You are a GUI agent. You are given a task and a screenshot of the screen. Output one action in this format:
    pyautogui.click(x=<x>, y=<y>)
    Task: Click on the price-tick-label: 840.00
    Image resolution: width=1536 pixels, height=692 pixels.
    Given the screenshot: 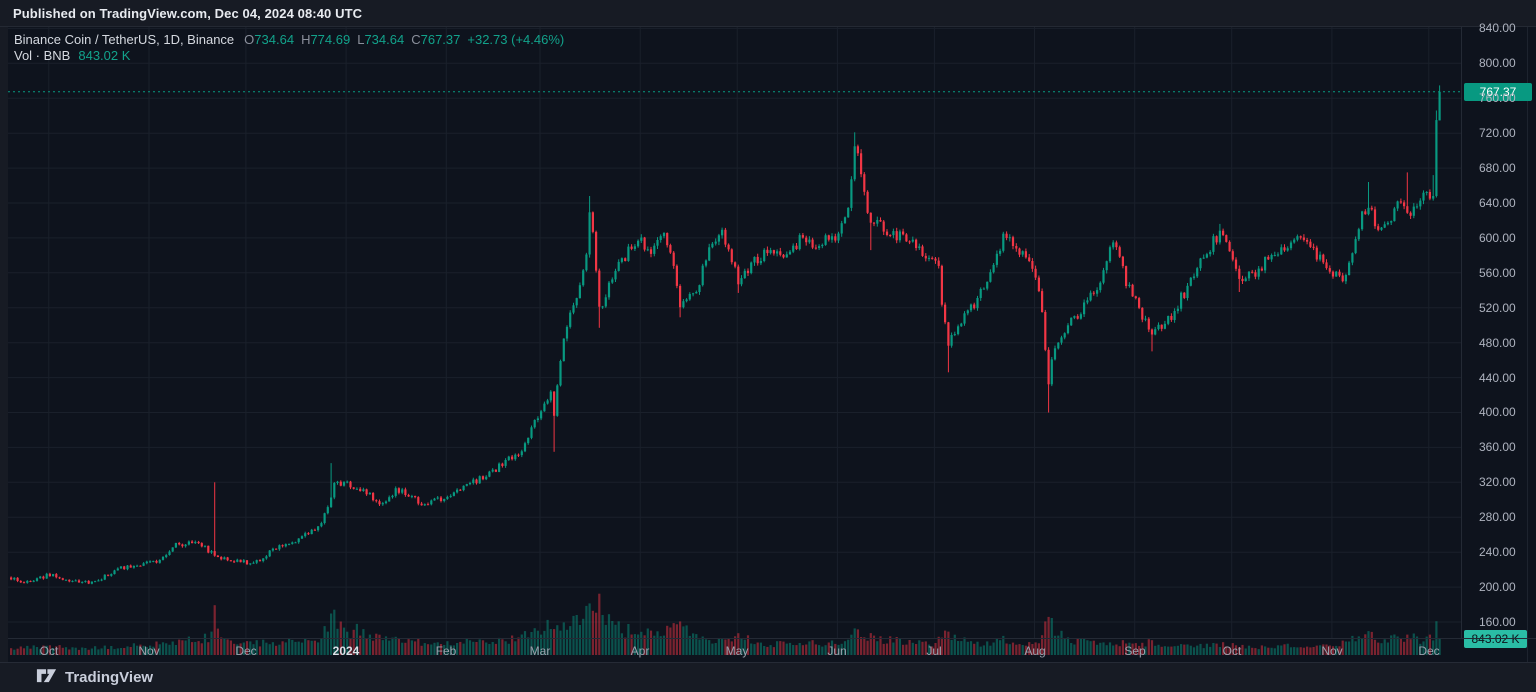 What is the action you would take?
    pyautogui.click(x=1497, y=28)
    